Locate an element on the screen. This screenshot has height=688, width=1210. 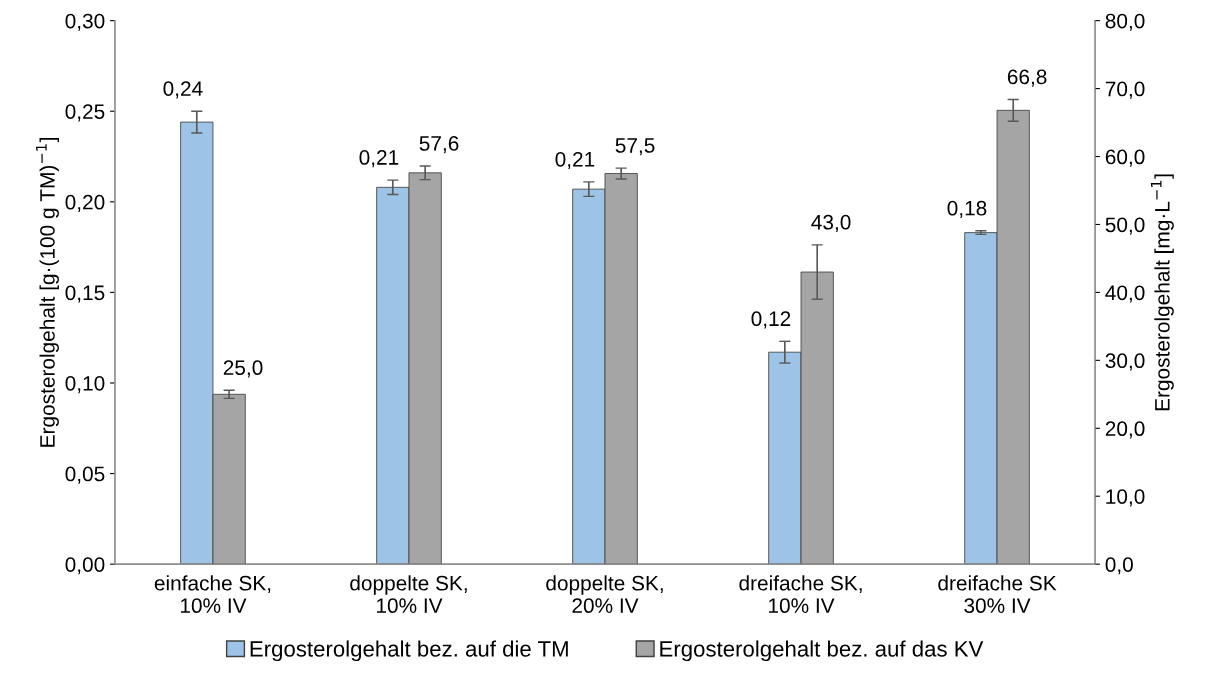
x-tick-label: dreifache SK 30% IV is located at coordinates (997, 594).